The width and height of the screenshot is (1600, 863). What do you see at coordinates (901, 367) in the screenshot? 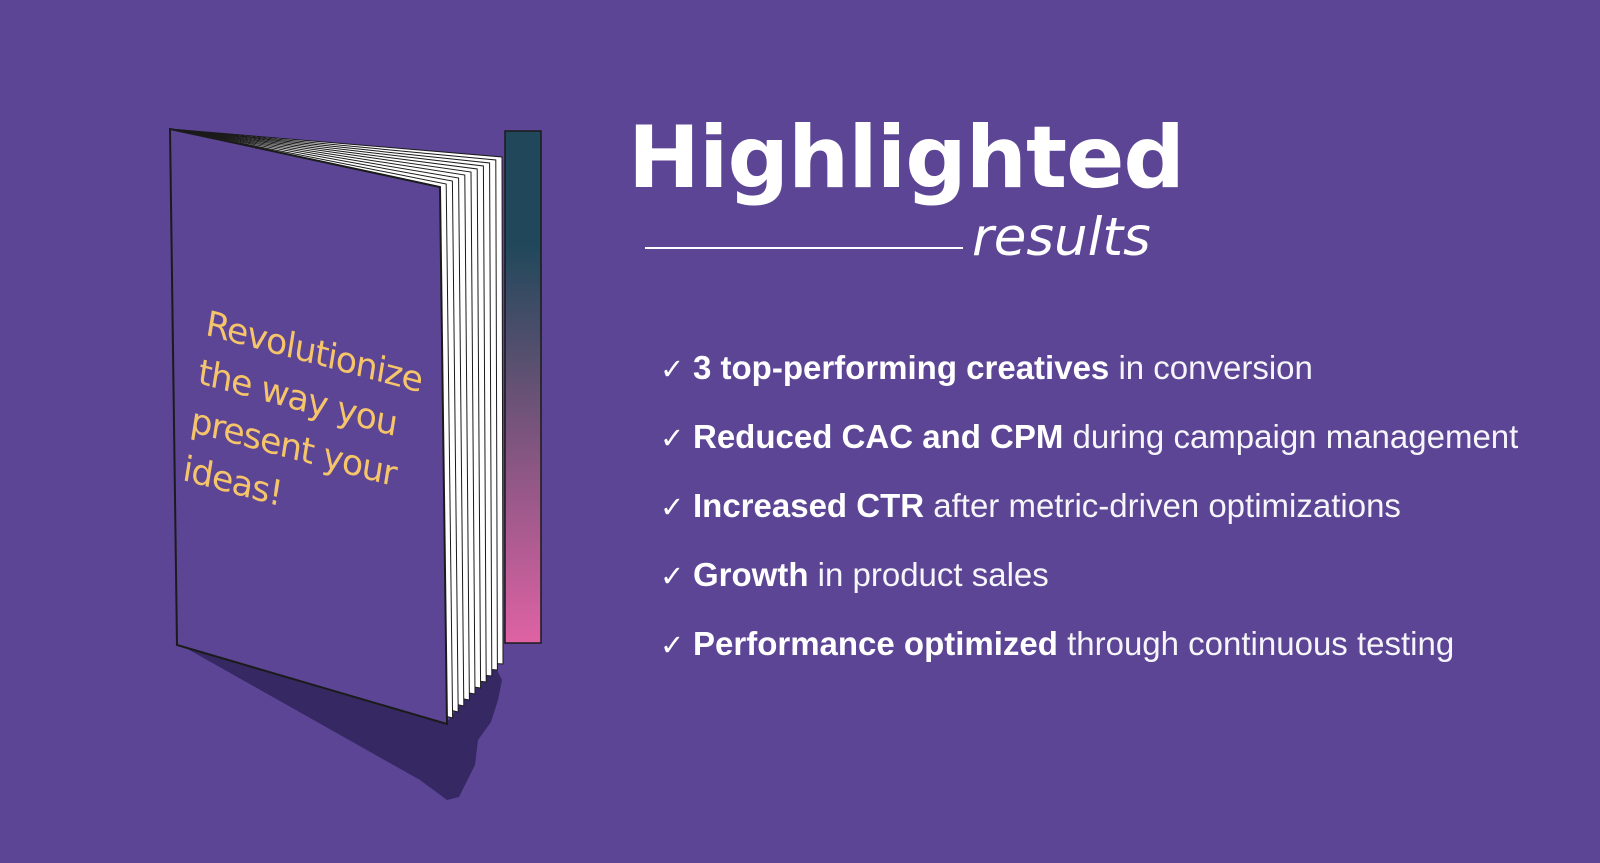
I see `result-highlight: 3 top-performing creatives` at bounding box center [901, 367].